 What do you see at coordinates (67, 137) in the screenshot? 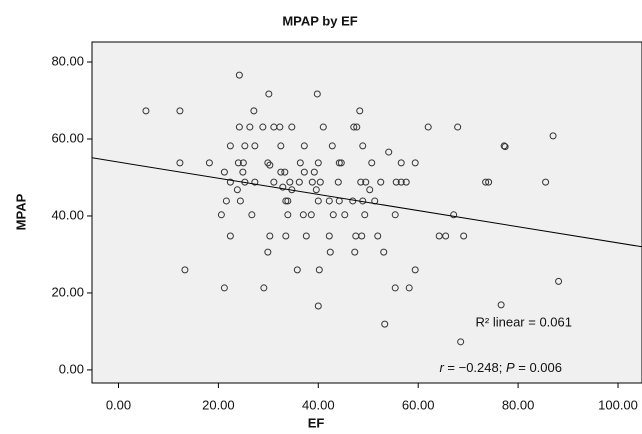
I see `y-tick-label: 60.00` at bounding box center [67, 137].